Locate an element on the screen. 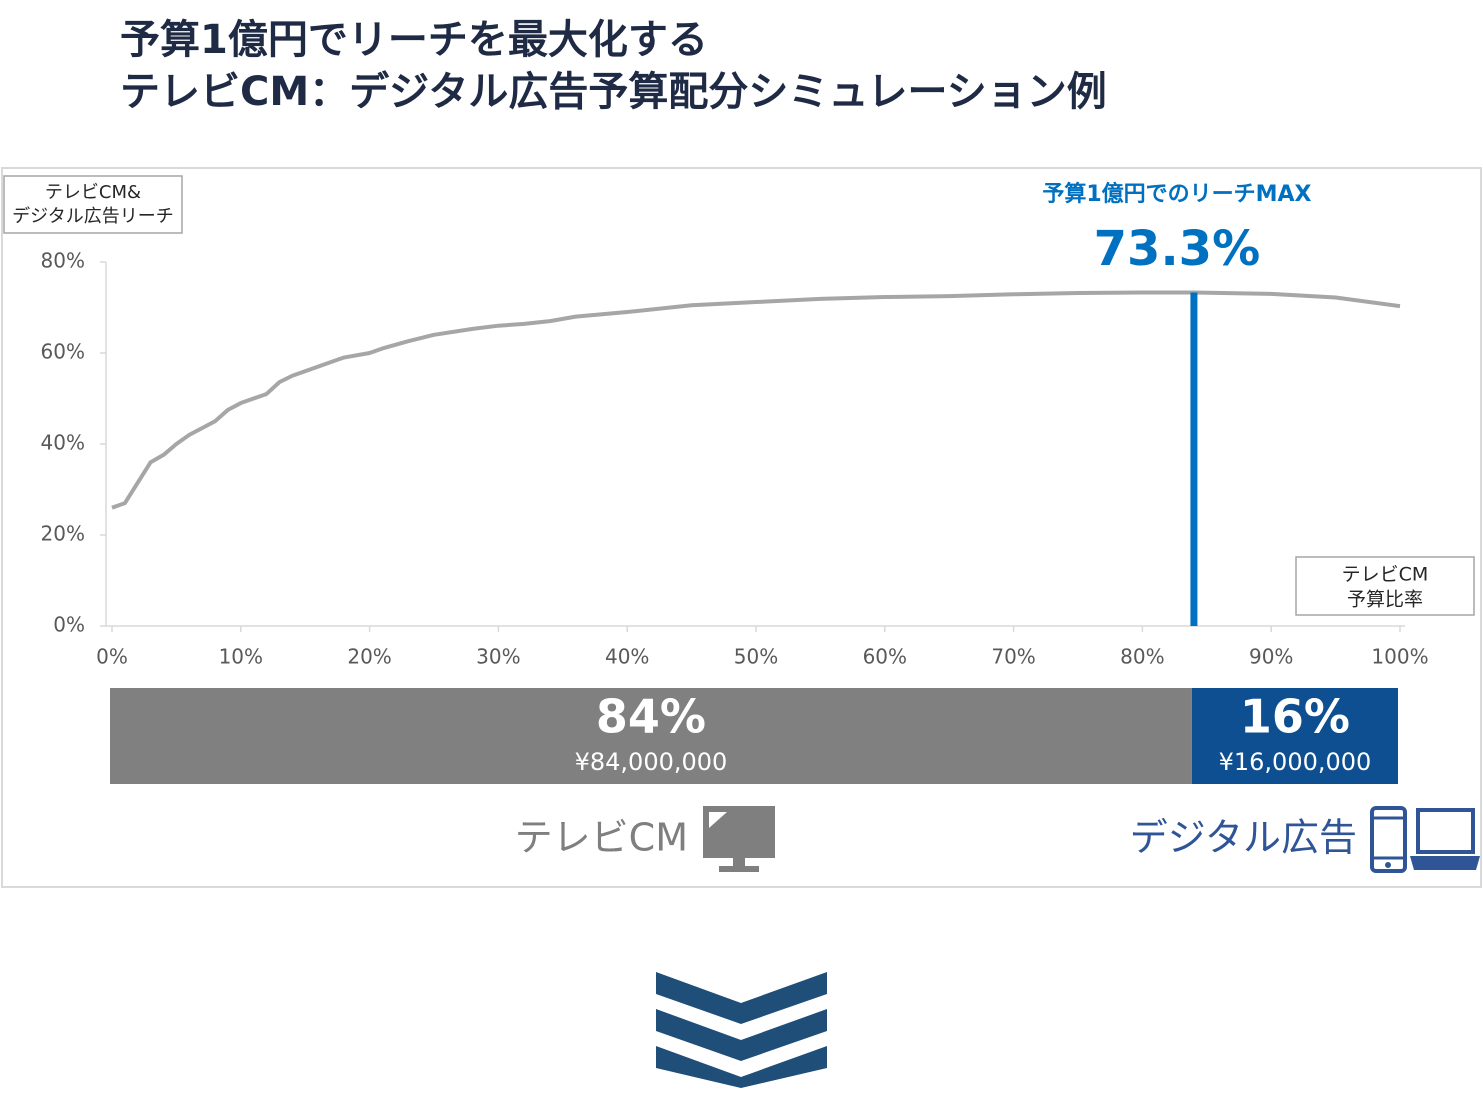 Image resolution: width=1483 pixels, height=1098 pixels. annotation-value: 73.3% is located at coordinates (1177, 249).